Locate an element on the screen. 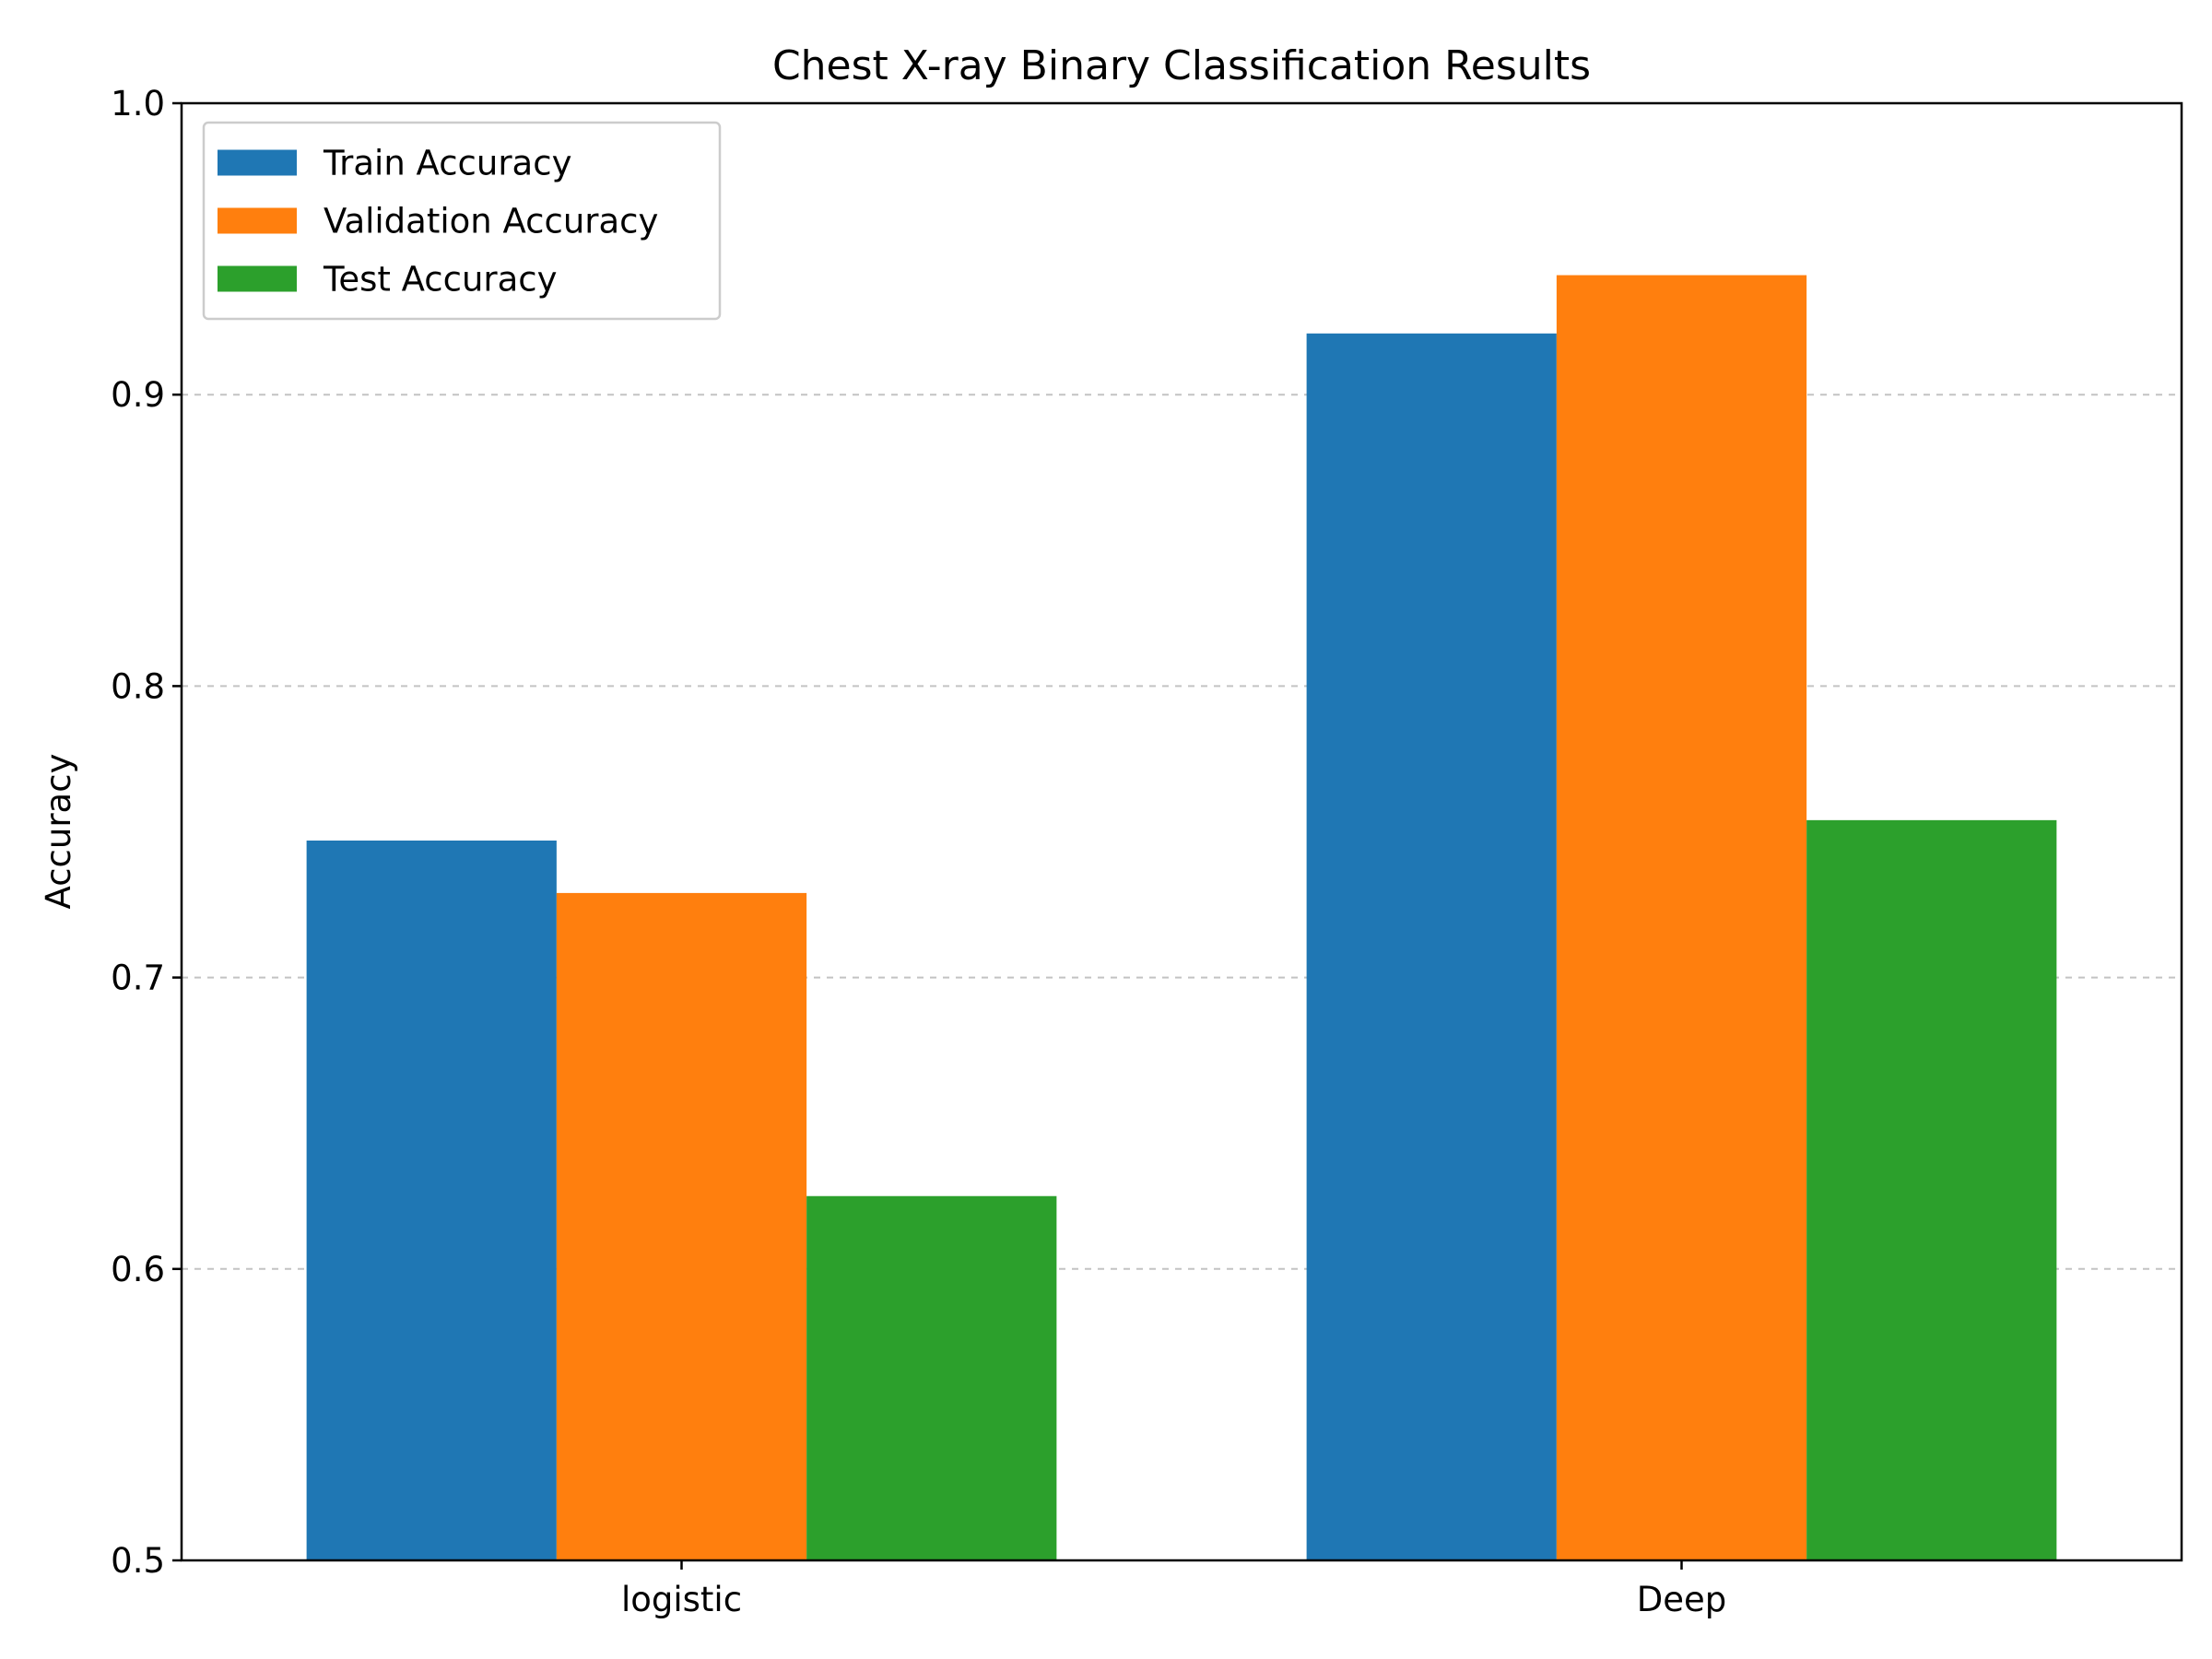  legend-label: Validation Accuracy is located at coordinates (491, 221).